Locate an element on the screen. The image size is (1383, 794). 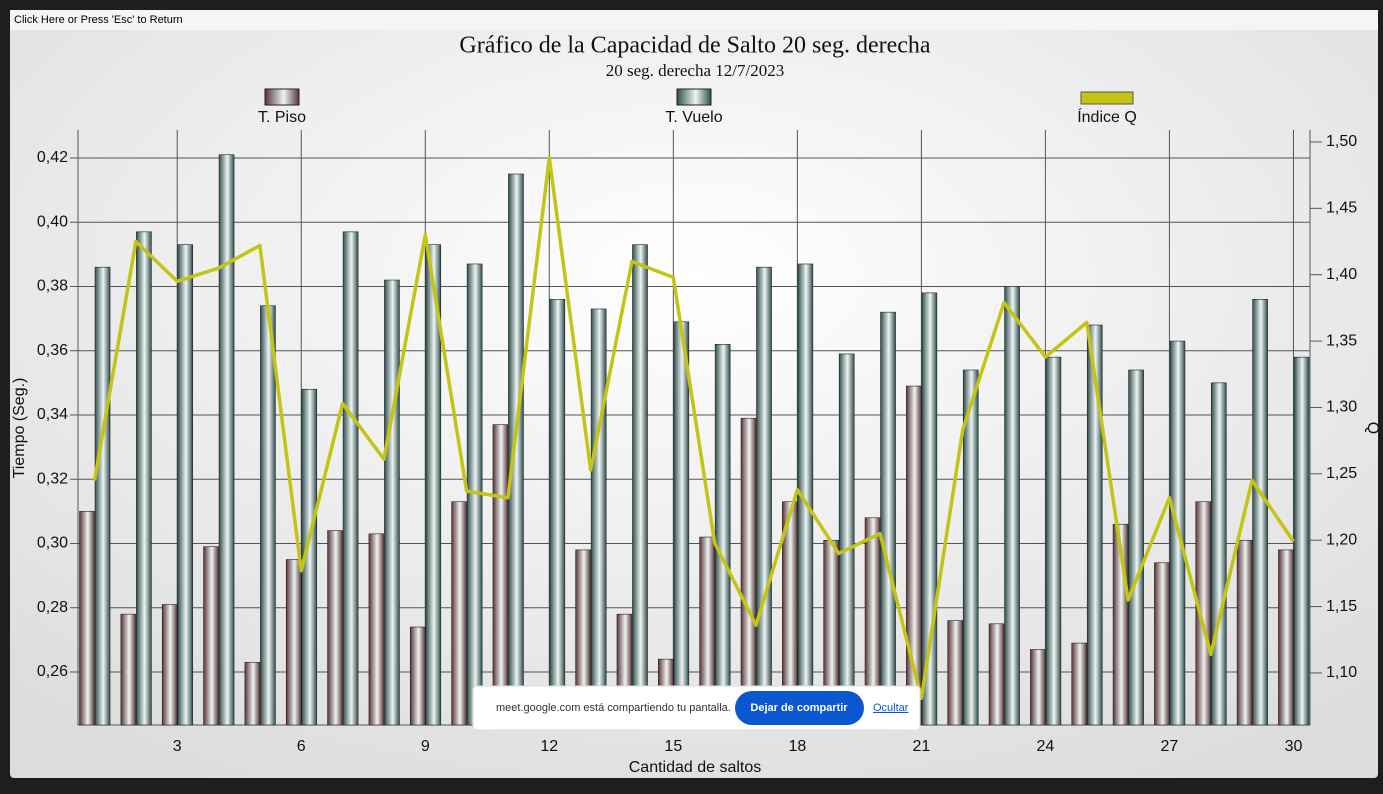
y-tick-label: 0,30 is located at coordinates (52, 543).